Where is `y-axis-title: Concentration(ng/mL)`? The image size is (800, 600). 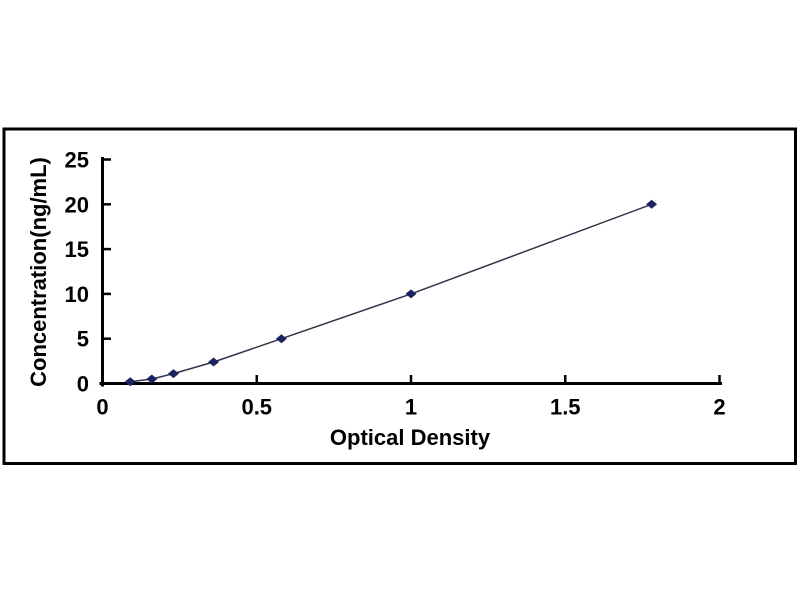
y-axis-title: Concentration(ng/mL) is located at coordinates (38, 272).